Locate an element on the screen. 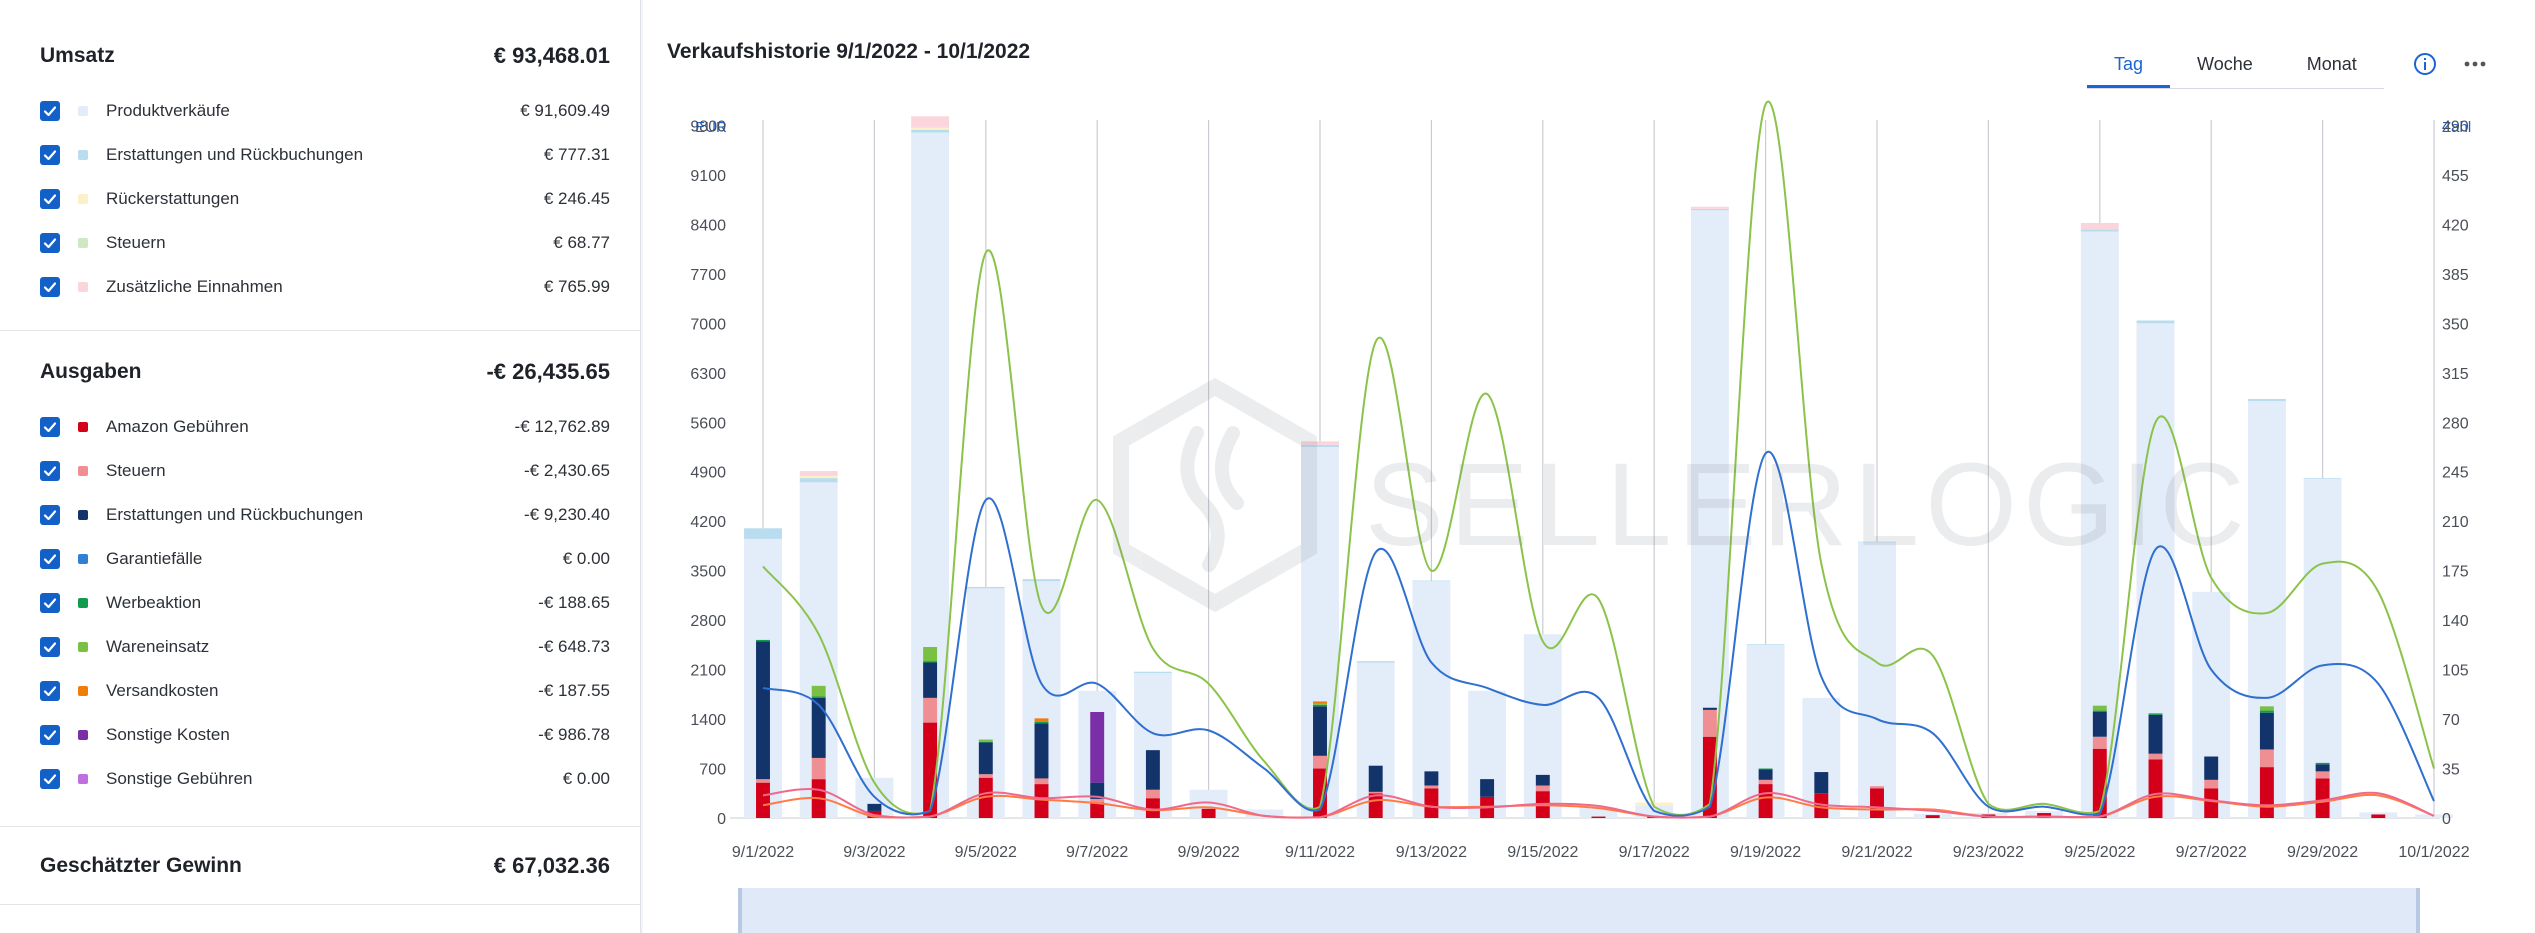 The width and height of the screenshot is (2535, 933). expense-row: Wareneinsatz -€ 648.73 is located at coordinates (325, 647).